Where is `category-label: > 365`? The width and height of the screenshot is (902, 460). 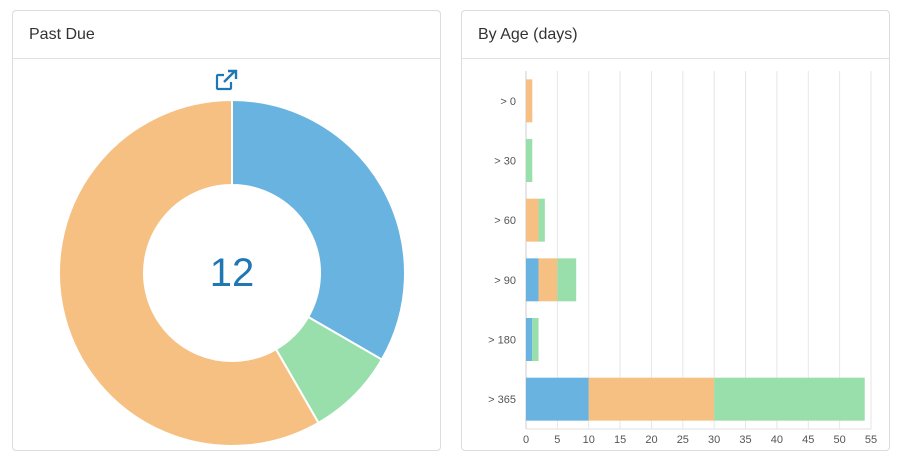 category-label: > 365 is located at coordinates (502, 400).